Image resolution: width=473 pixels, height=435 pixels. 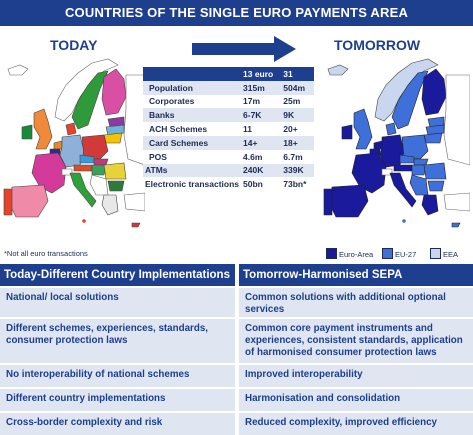 What do you see at coordinates (297, 156) in the screenshot?
I see `stats-cell-tomorrow: 6.7m` at bounding box center [297, 156].